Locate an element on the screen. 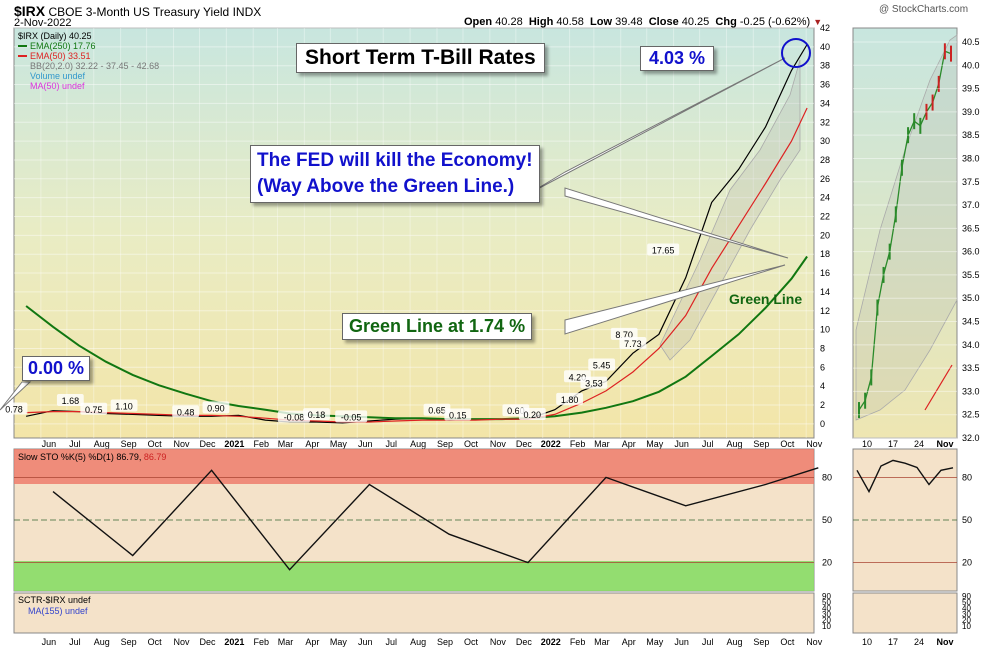 Image resolution: width=1000 pixels, height=650 pixels. zoom-bottom-x-tick: 10 is located at coordinates (867, 642).